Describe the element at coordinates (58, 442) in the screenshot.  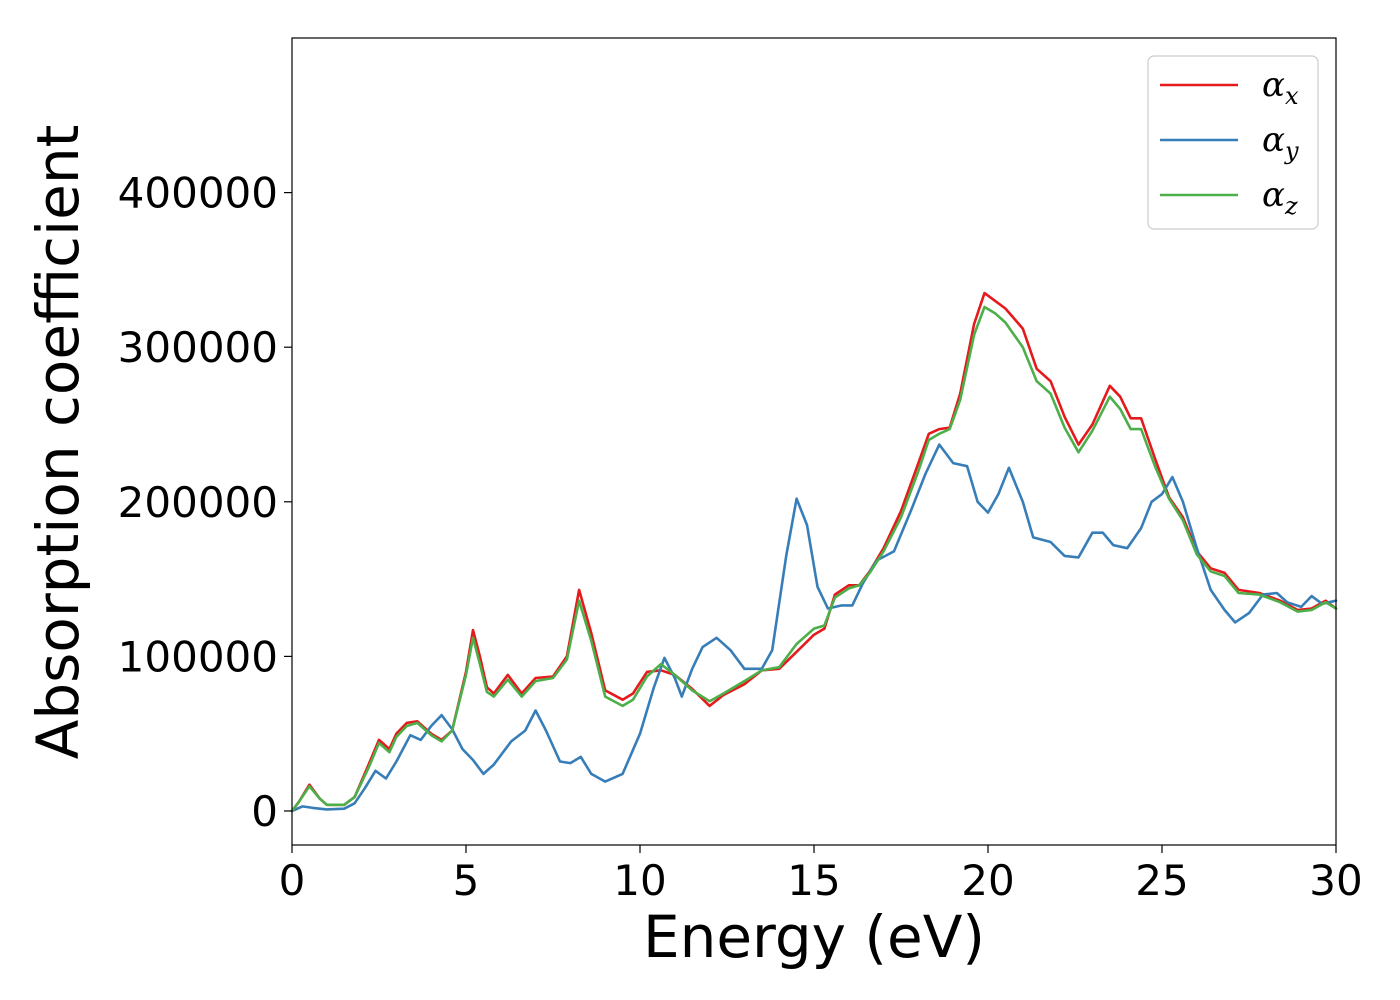
I see `y-axis-label: Absorption coefficient` at that location.